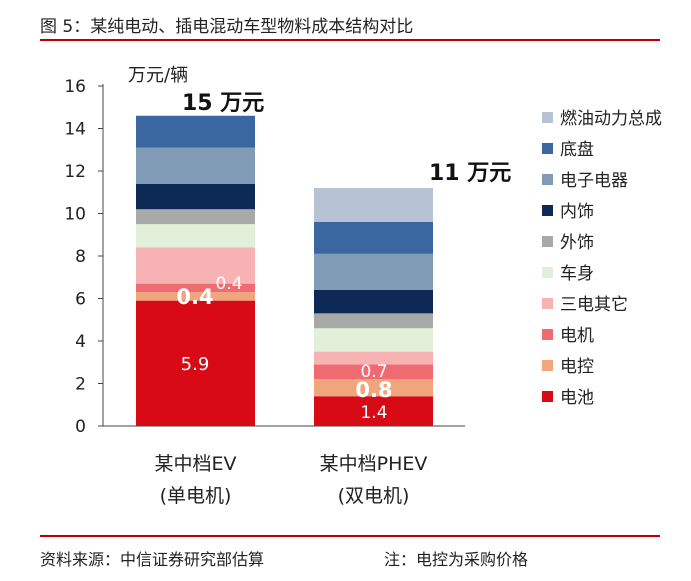  What do you see at coordinates (374, 464) in the screenshot?
I see `x-tick-label: 某中档PHEV` at bounding box center [374, 464].